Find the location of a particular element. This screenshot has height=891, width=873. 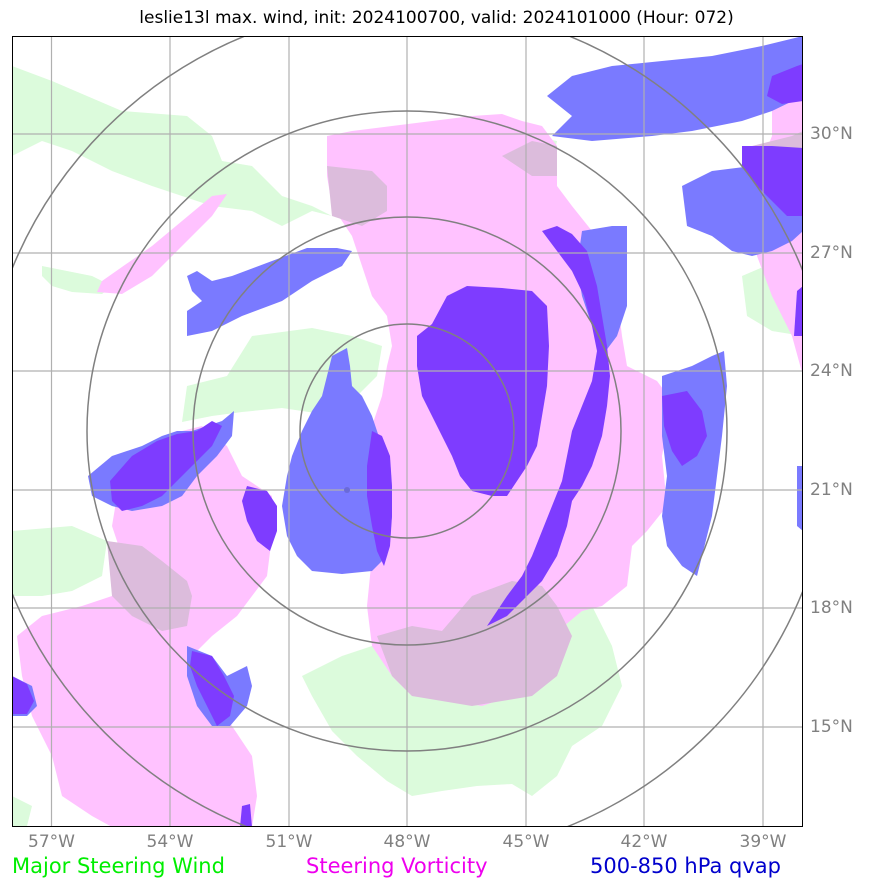

x-tick-label: 57°W is located at coordinates (51, 842).